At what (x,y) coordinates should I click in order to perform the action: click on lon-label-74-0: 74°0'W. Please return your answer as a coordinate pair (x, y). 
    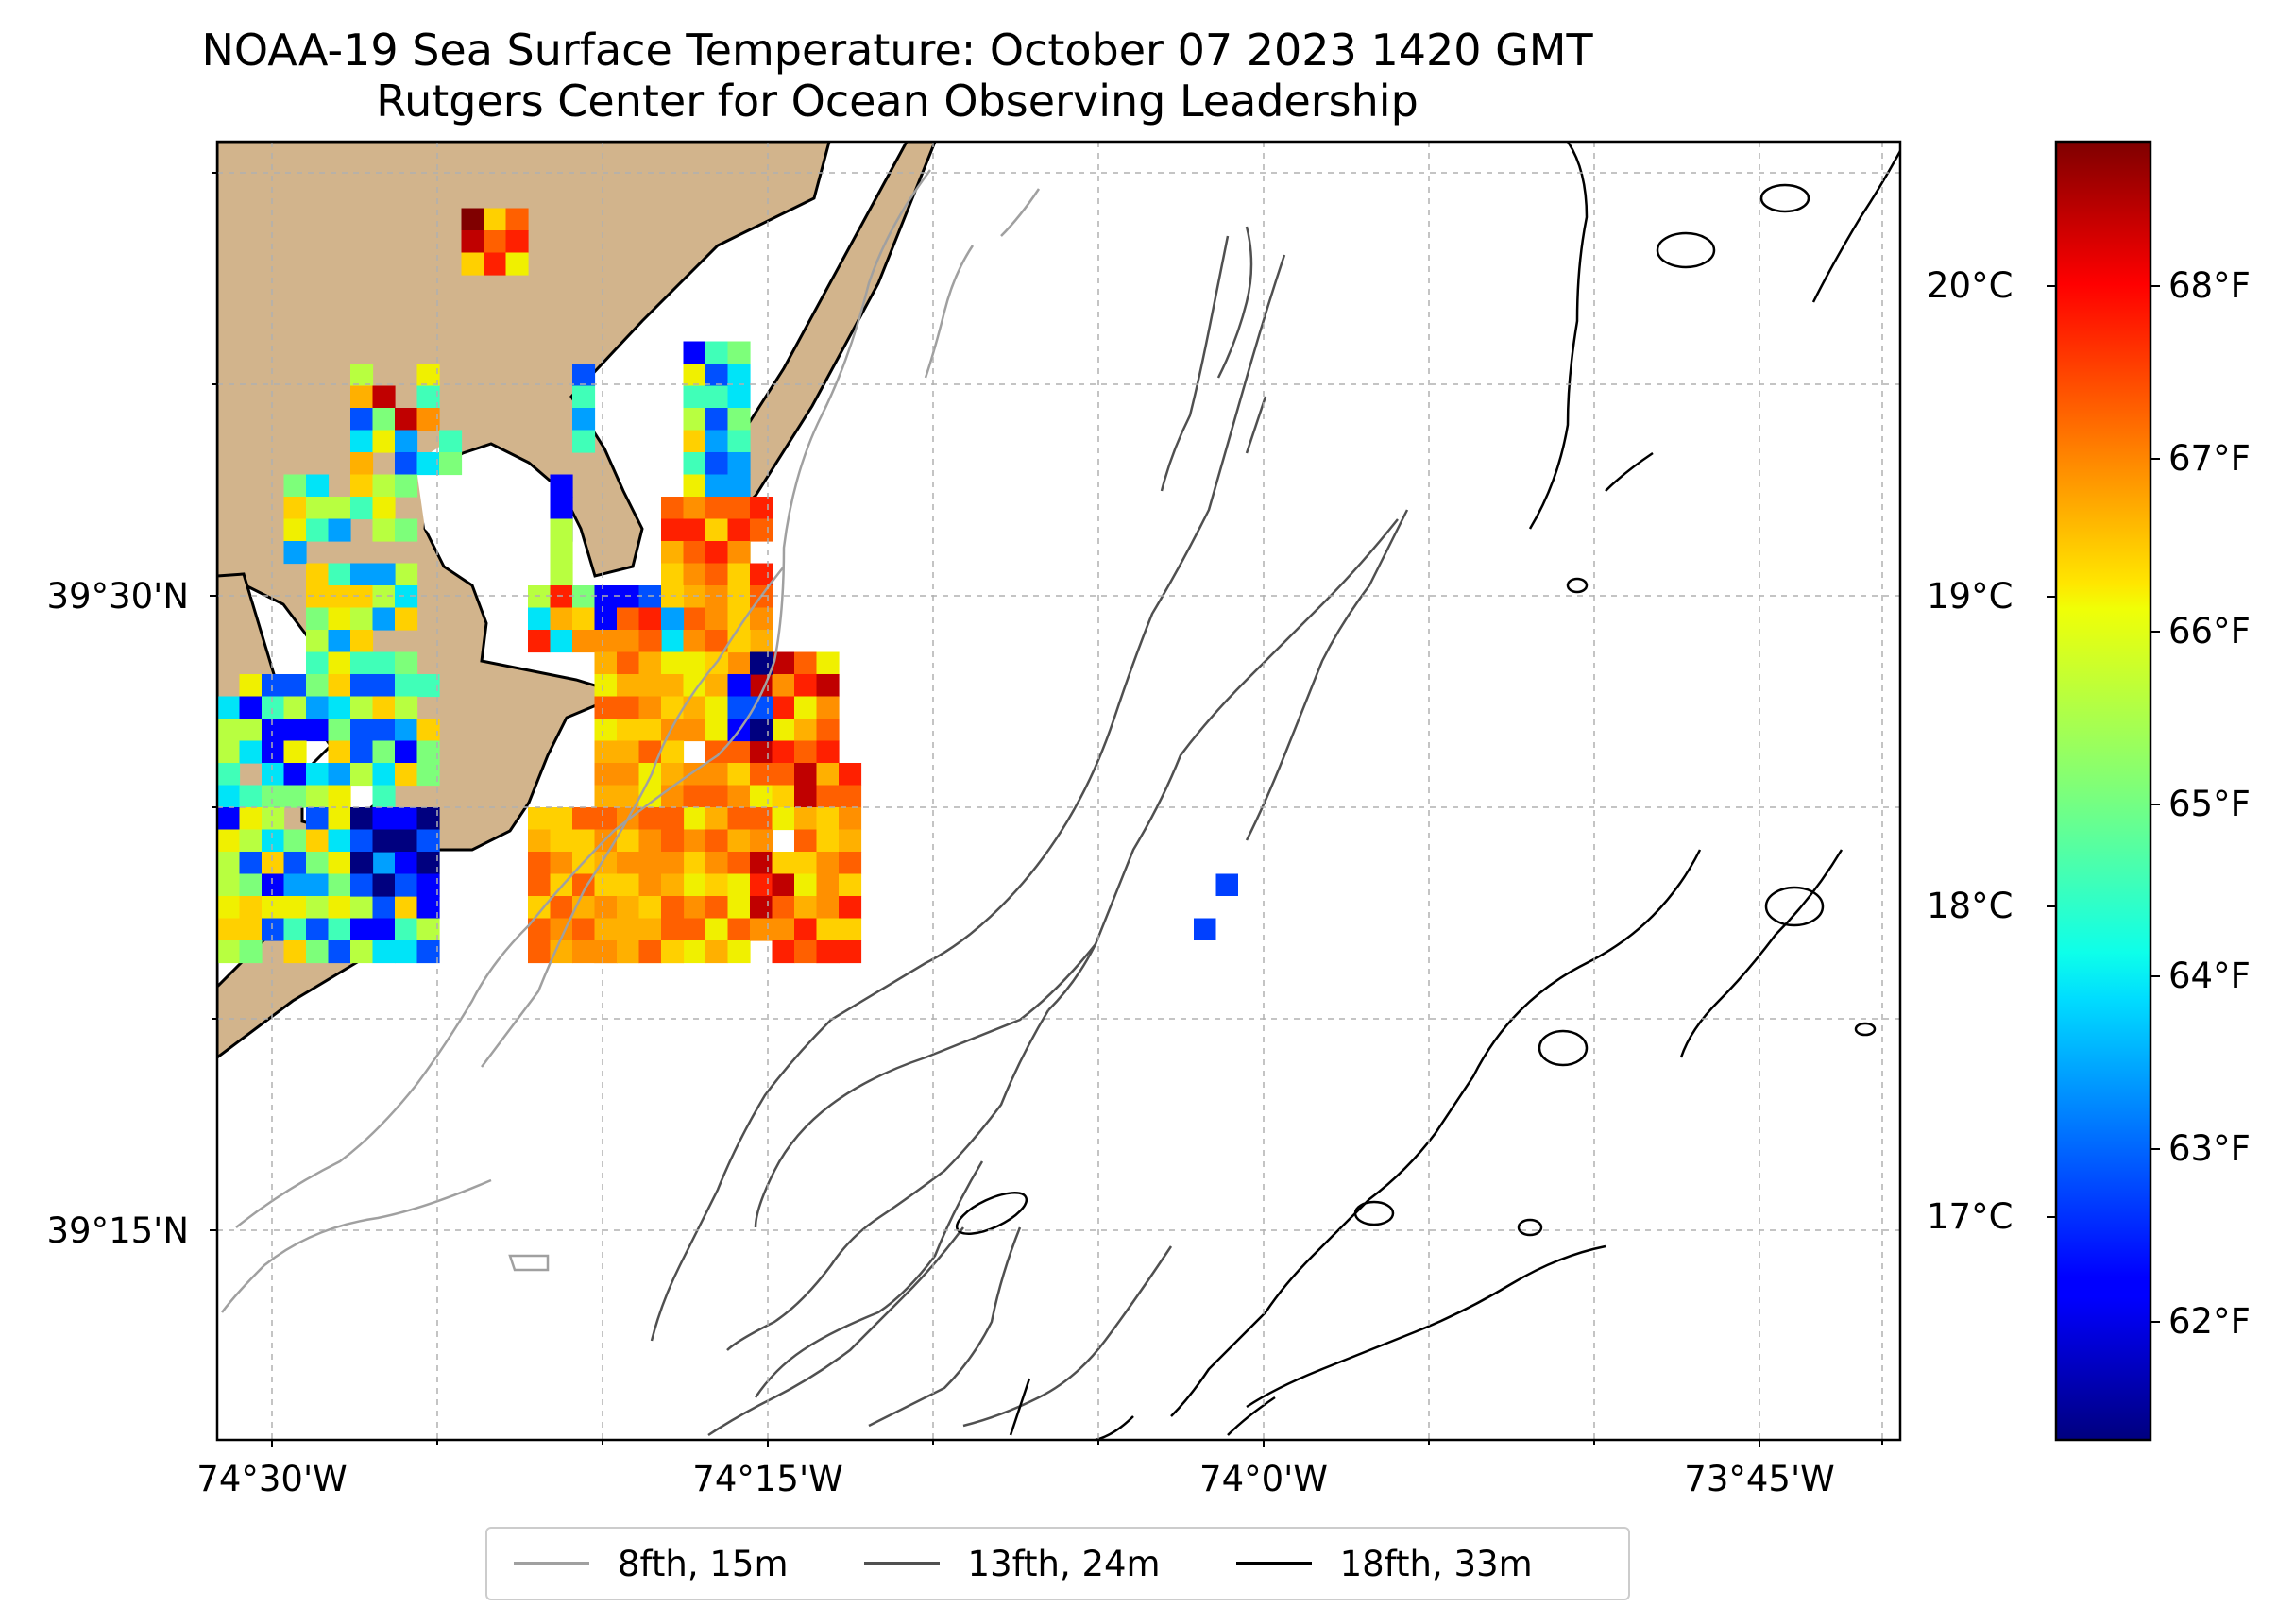
    Looking at the image, I should click on (1263, 1479).